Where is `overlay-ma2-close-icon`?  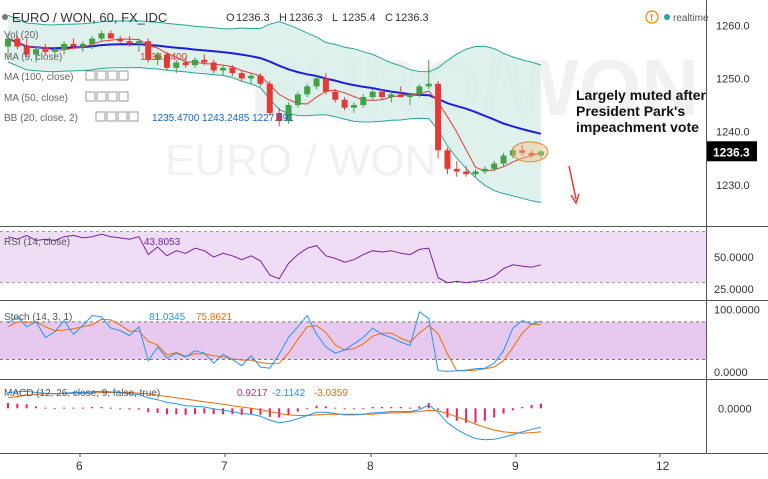 overlay-ma2-close-icon is located at coordinates (112, 75).